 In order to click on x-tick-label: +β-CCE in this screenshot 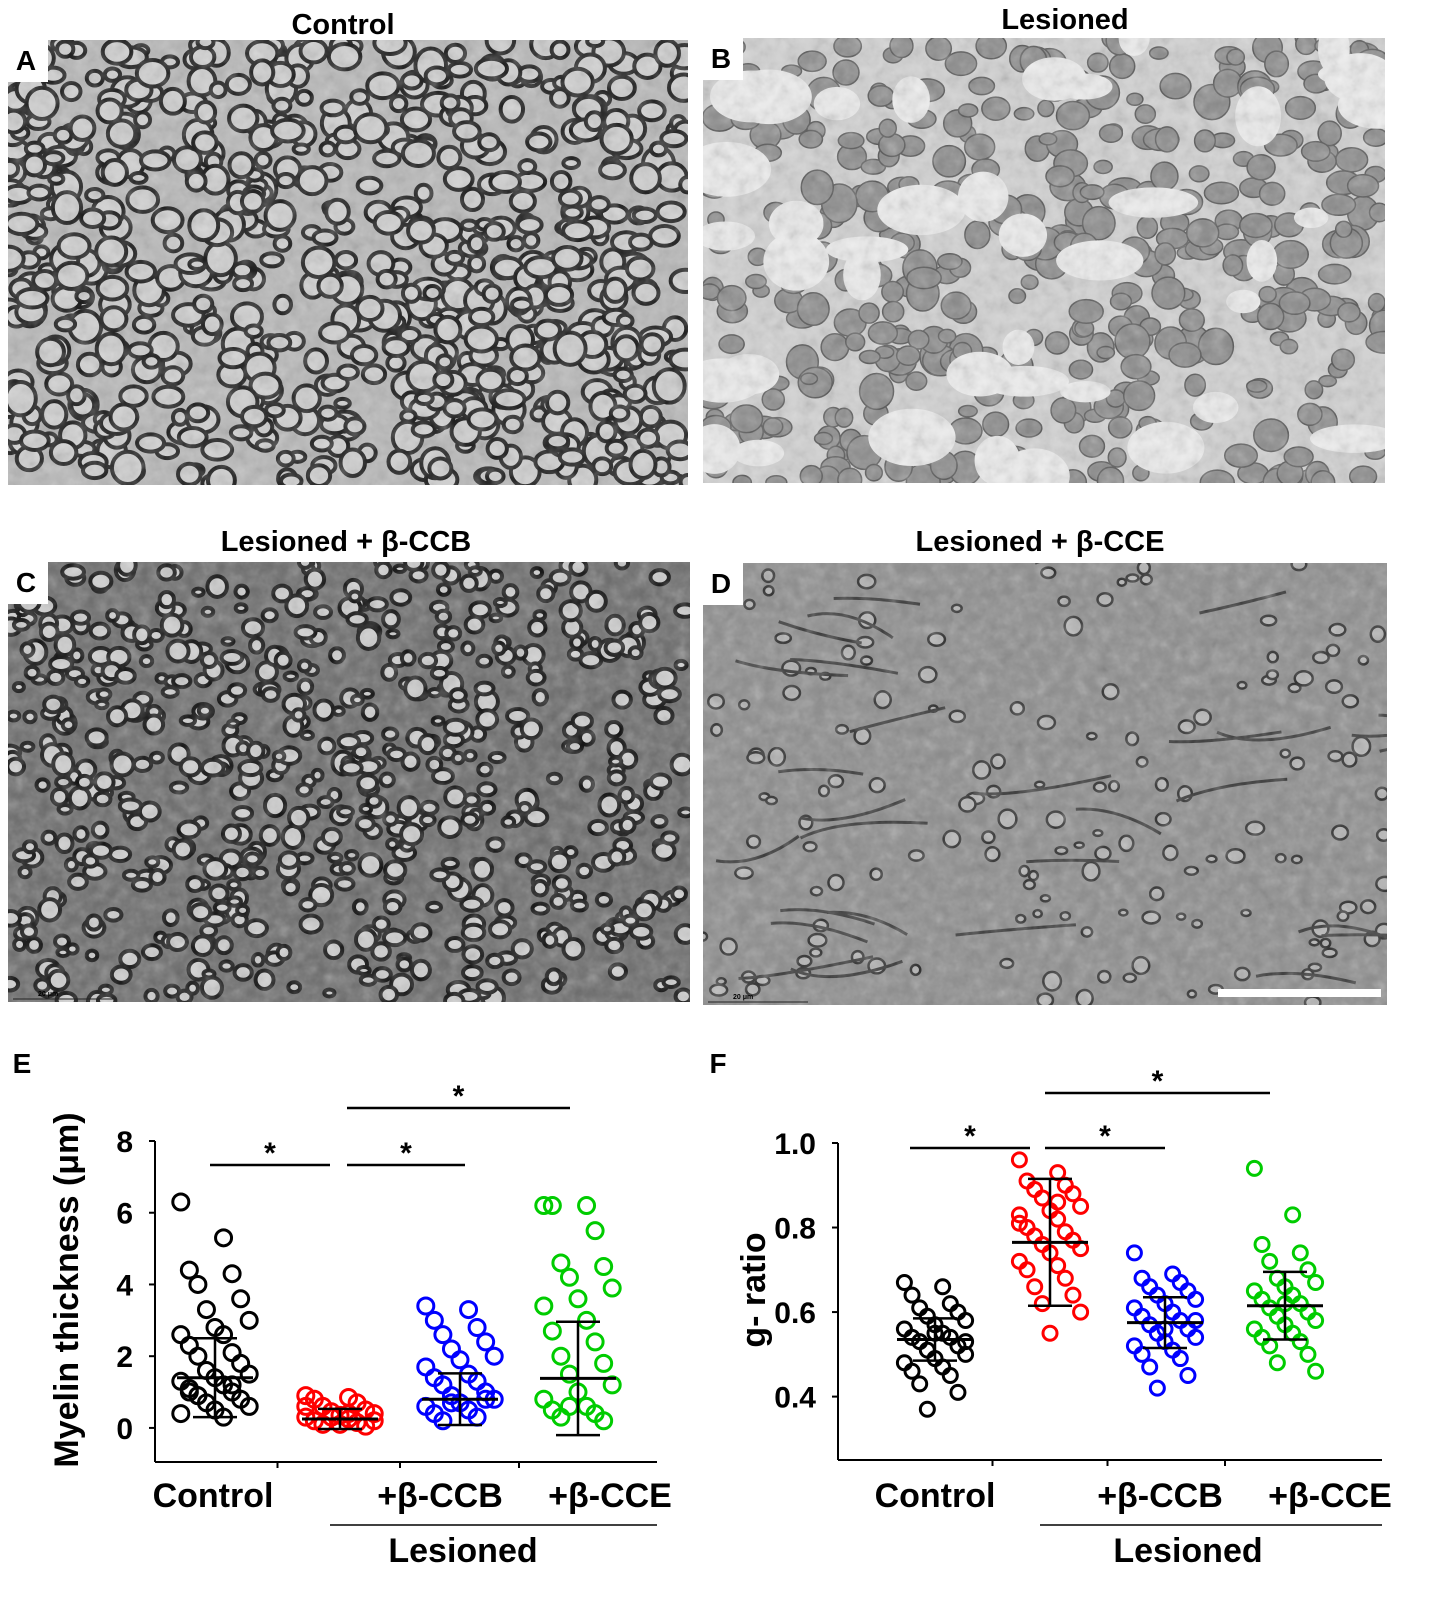, I will do `click(610, 1496)`.